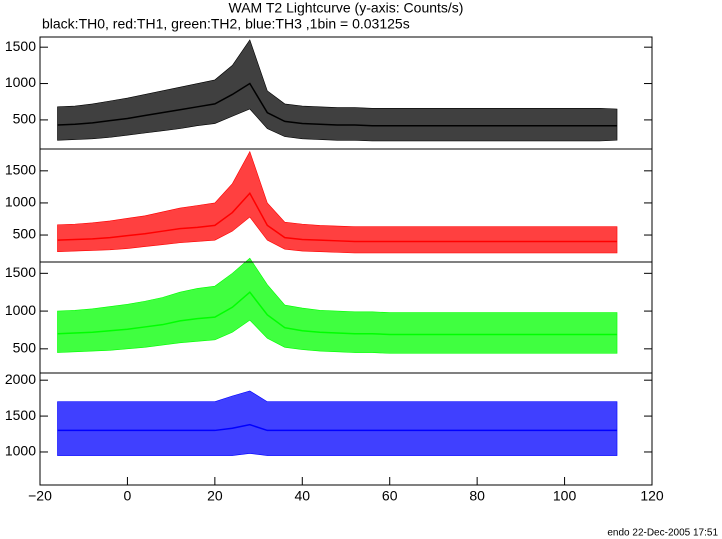  I want to click on x-tick-label: 120, so click(652, 496).